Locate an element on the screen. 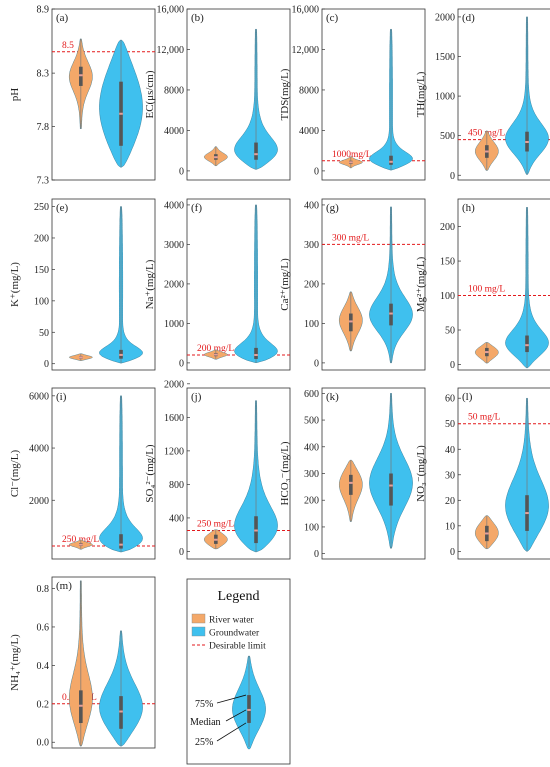 This screenshot has width=550, height=767. y-tick-label: 30 is located at coordinates (450, 475).